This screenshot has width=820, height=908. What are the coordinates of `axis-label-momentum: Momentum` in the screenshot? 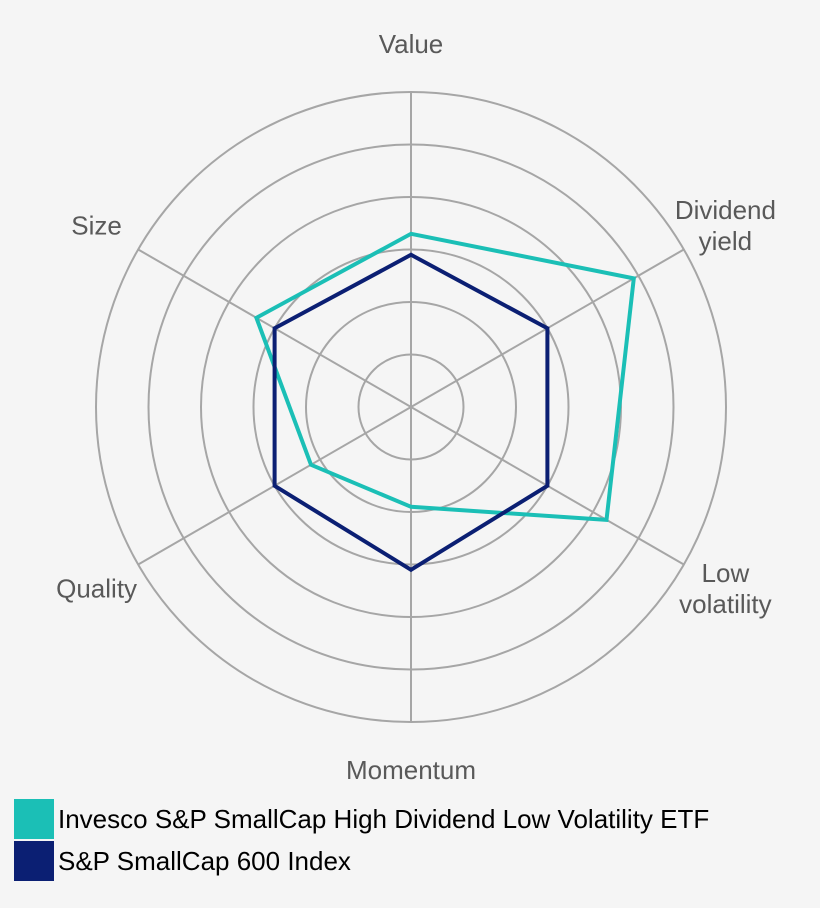 It's located at (411, 770).